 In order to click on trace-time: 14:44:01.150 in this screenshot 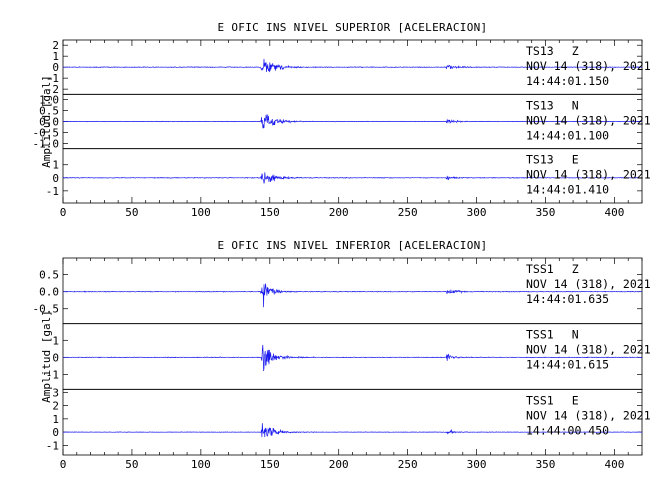, I will do `click(567, 81)`.